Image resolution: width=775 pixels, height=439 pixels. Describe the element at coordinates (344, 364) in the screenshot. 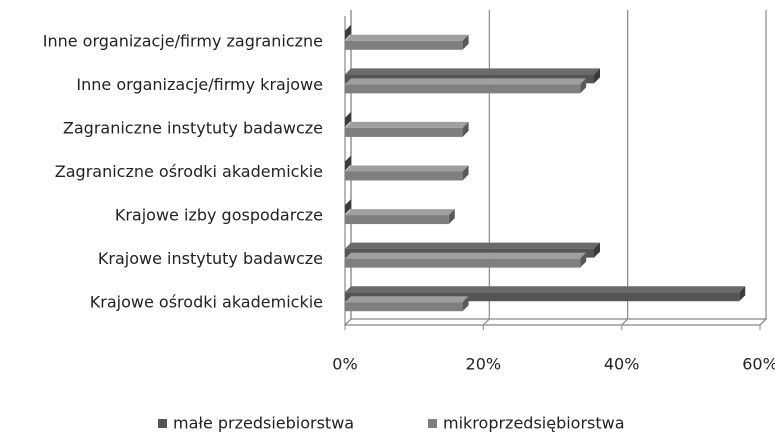

I see `x-tick-label: 0%` at that location.